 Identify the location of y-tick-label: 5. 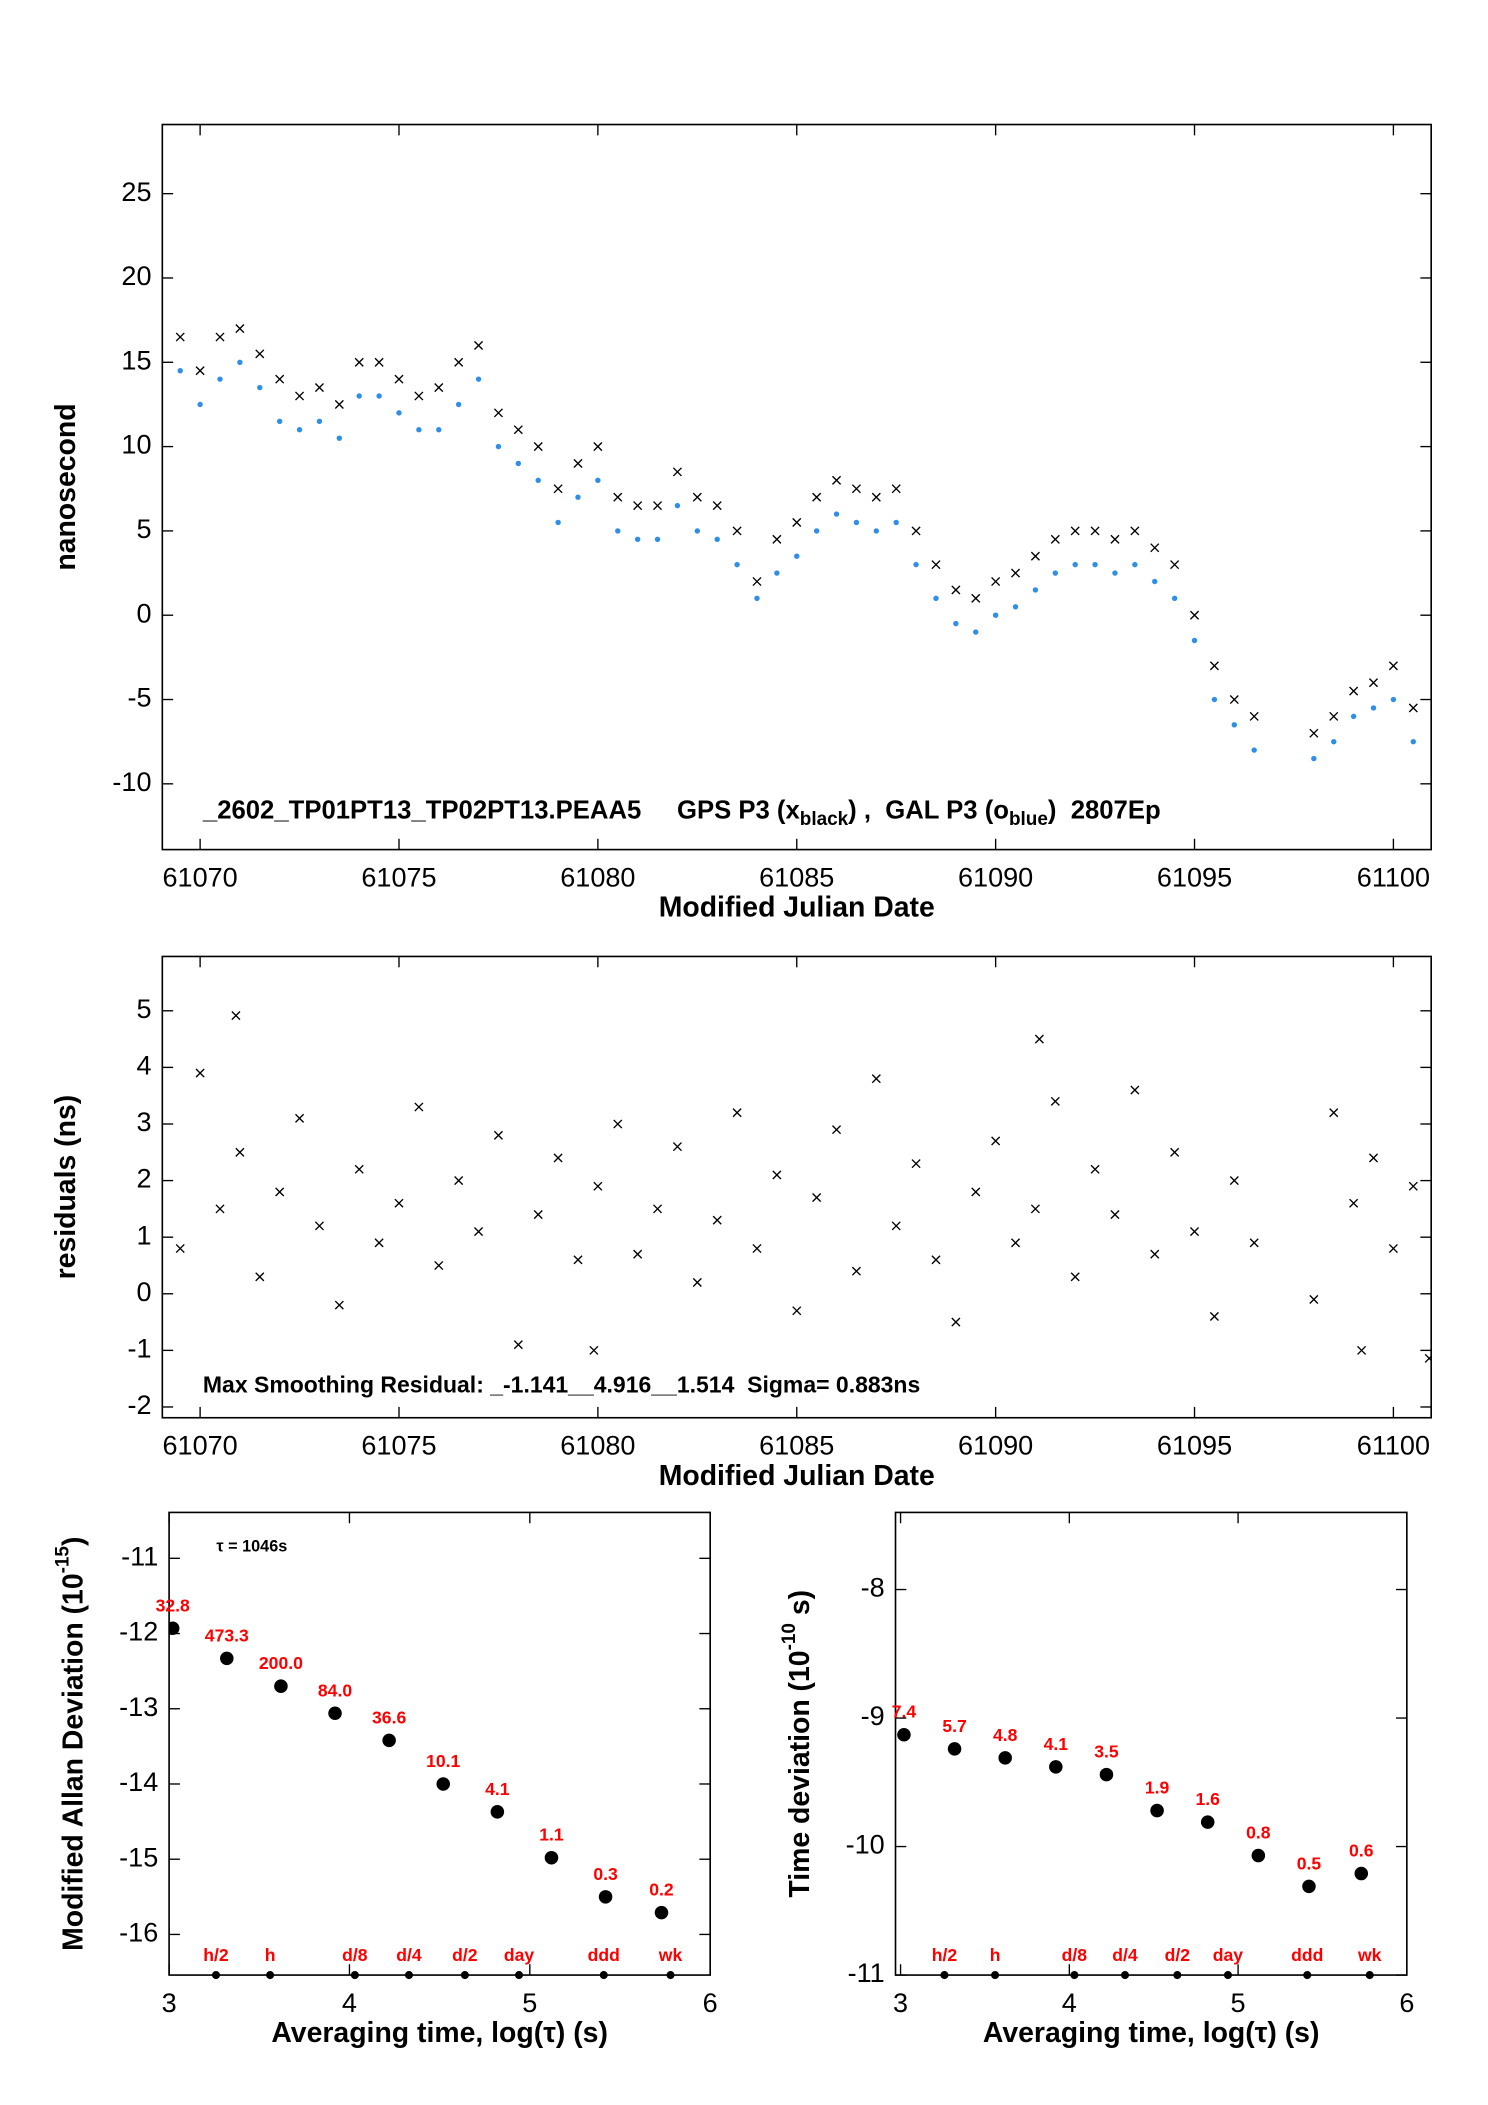
(143, 1009).